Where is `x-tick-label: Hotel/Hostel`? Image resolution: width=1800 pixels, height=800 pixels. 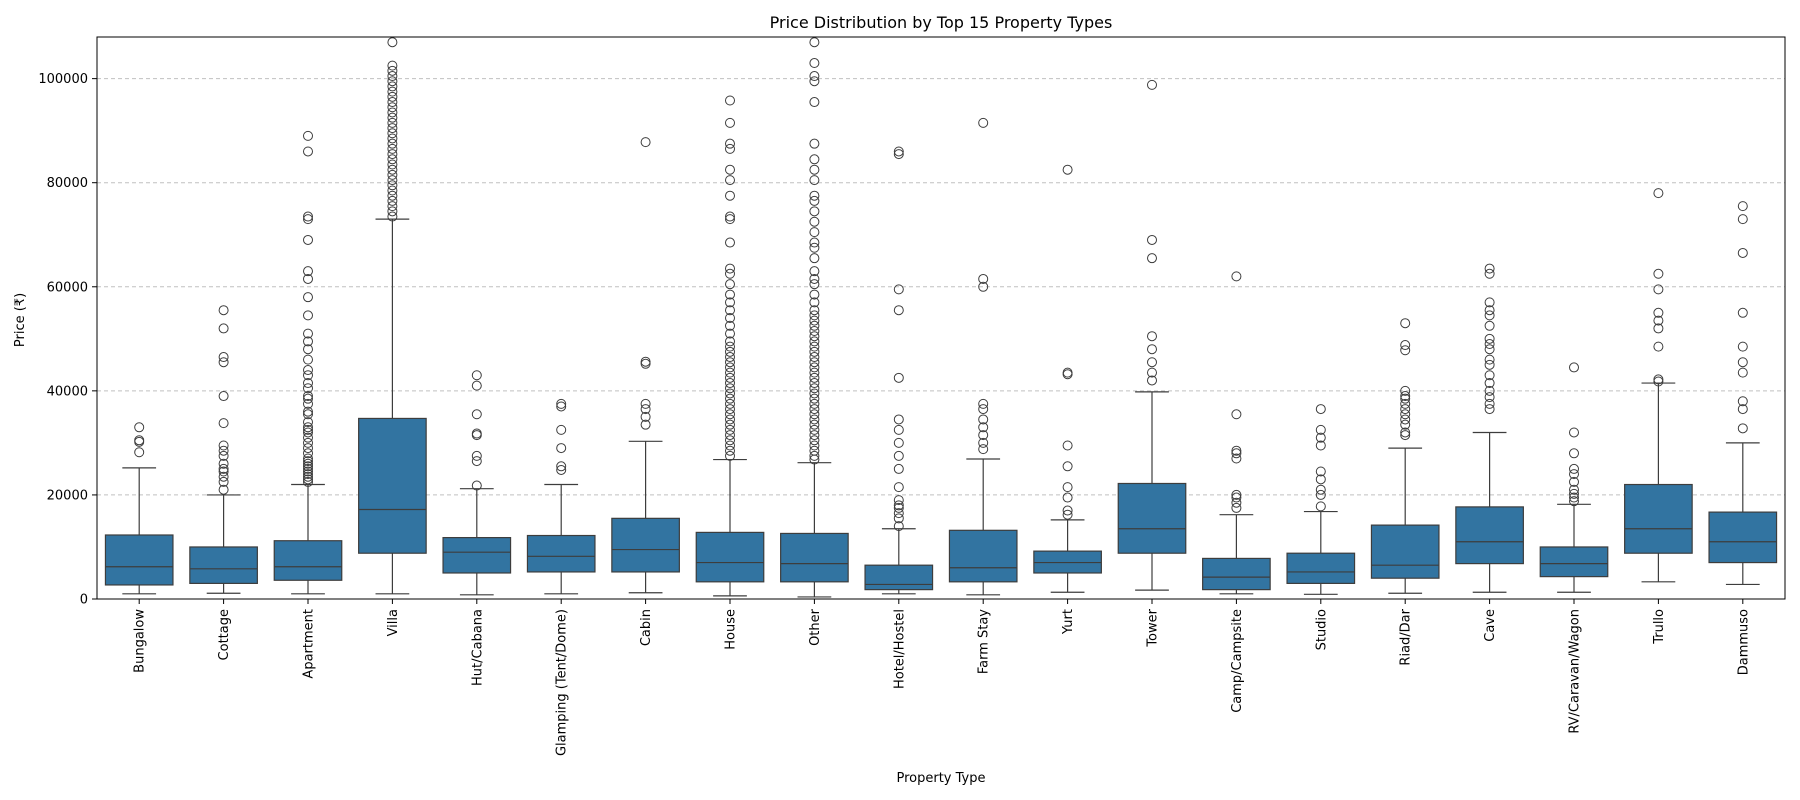
x-tick-label: Hotel/Hostel is located at coordinates (899, 649).